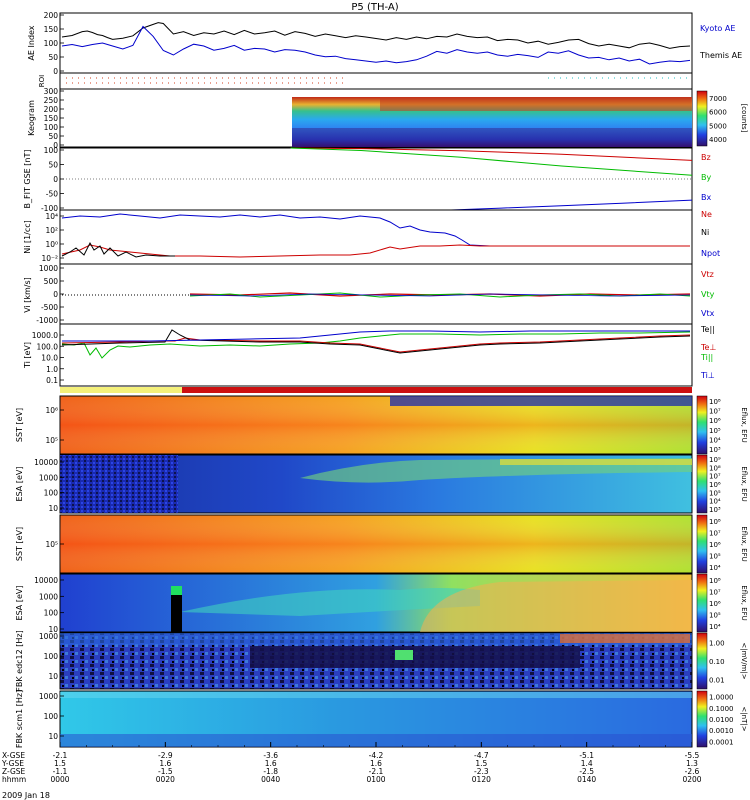  Describe the element at coordinates (715, 421) in the screenshot. I see `colorbar-tick-label: 10⁶` at that location.